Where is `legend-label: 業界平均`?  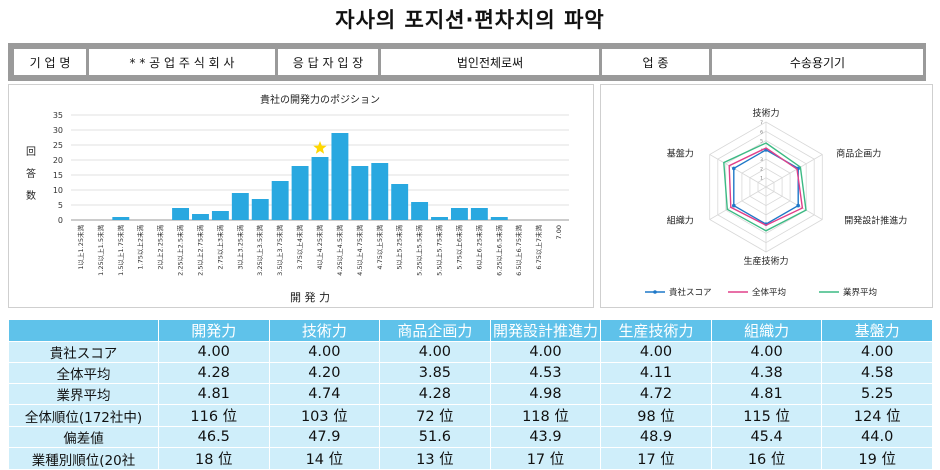
legend-label: 業界平均 is located at coordinates (860, 292).